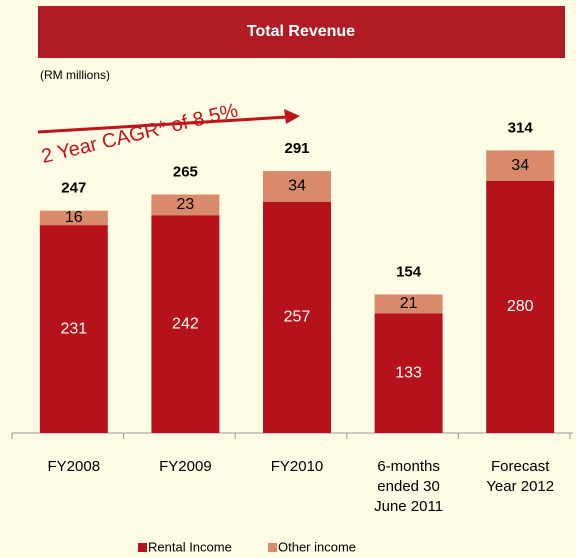 The width and height of the screenshot is (576, 558). I want to click on legend-label: Rental Income, so click(190, 546).